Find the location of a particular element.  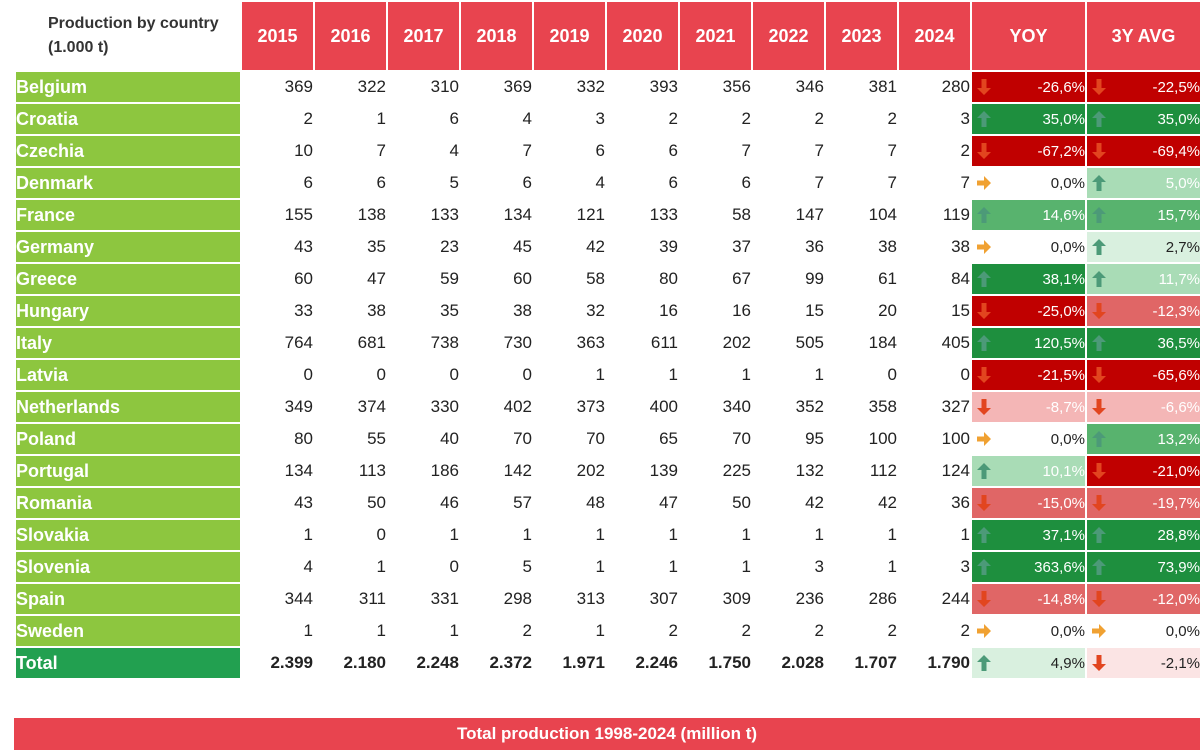

value-cell: 202 is located at coordinates (715, 343).